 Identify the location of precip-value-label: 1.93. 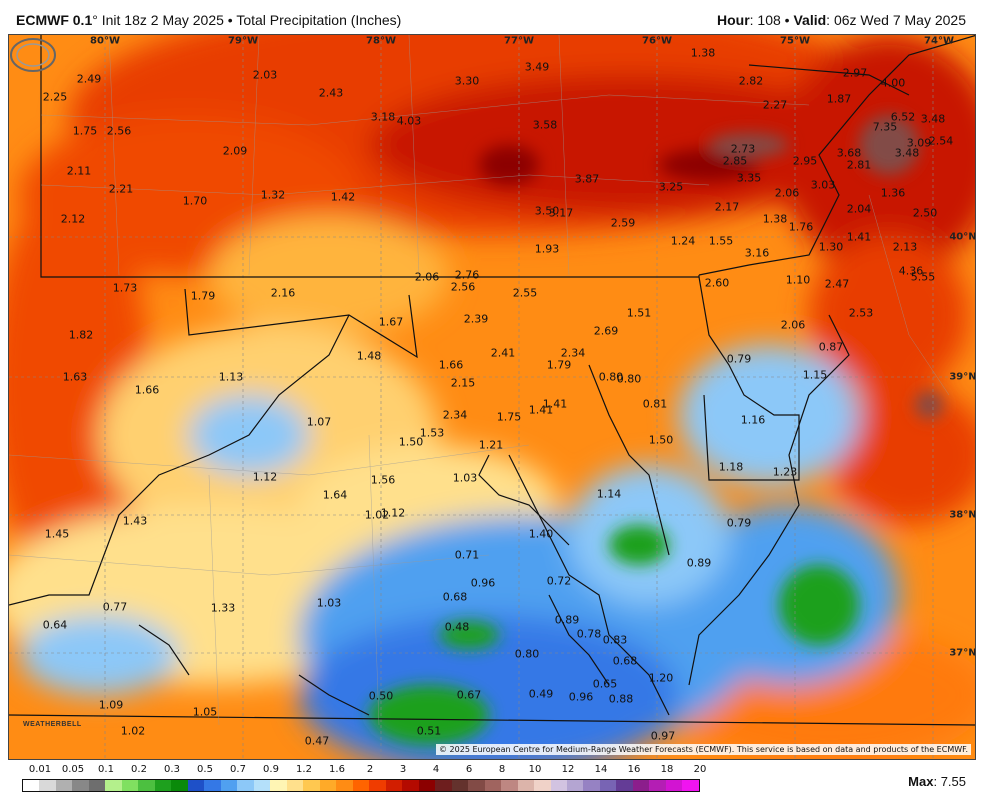
(547, 249).